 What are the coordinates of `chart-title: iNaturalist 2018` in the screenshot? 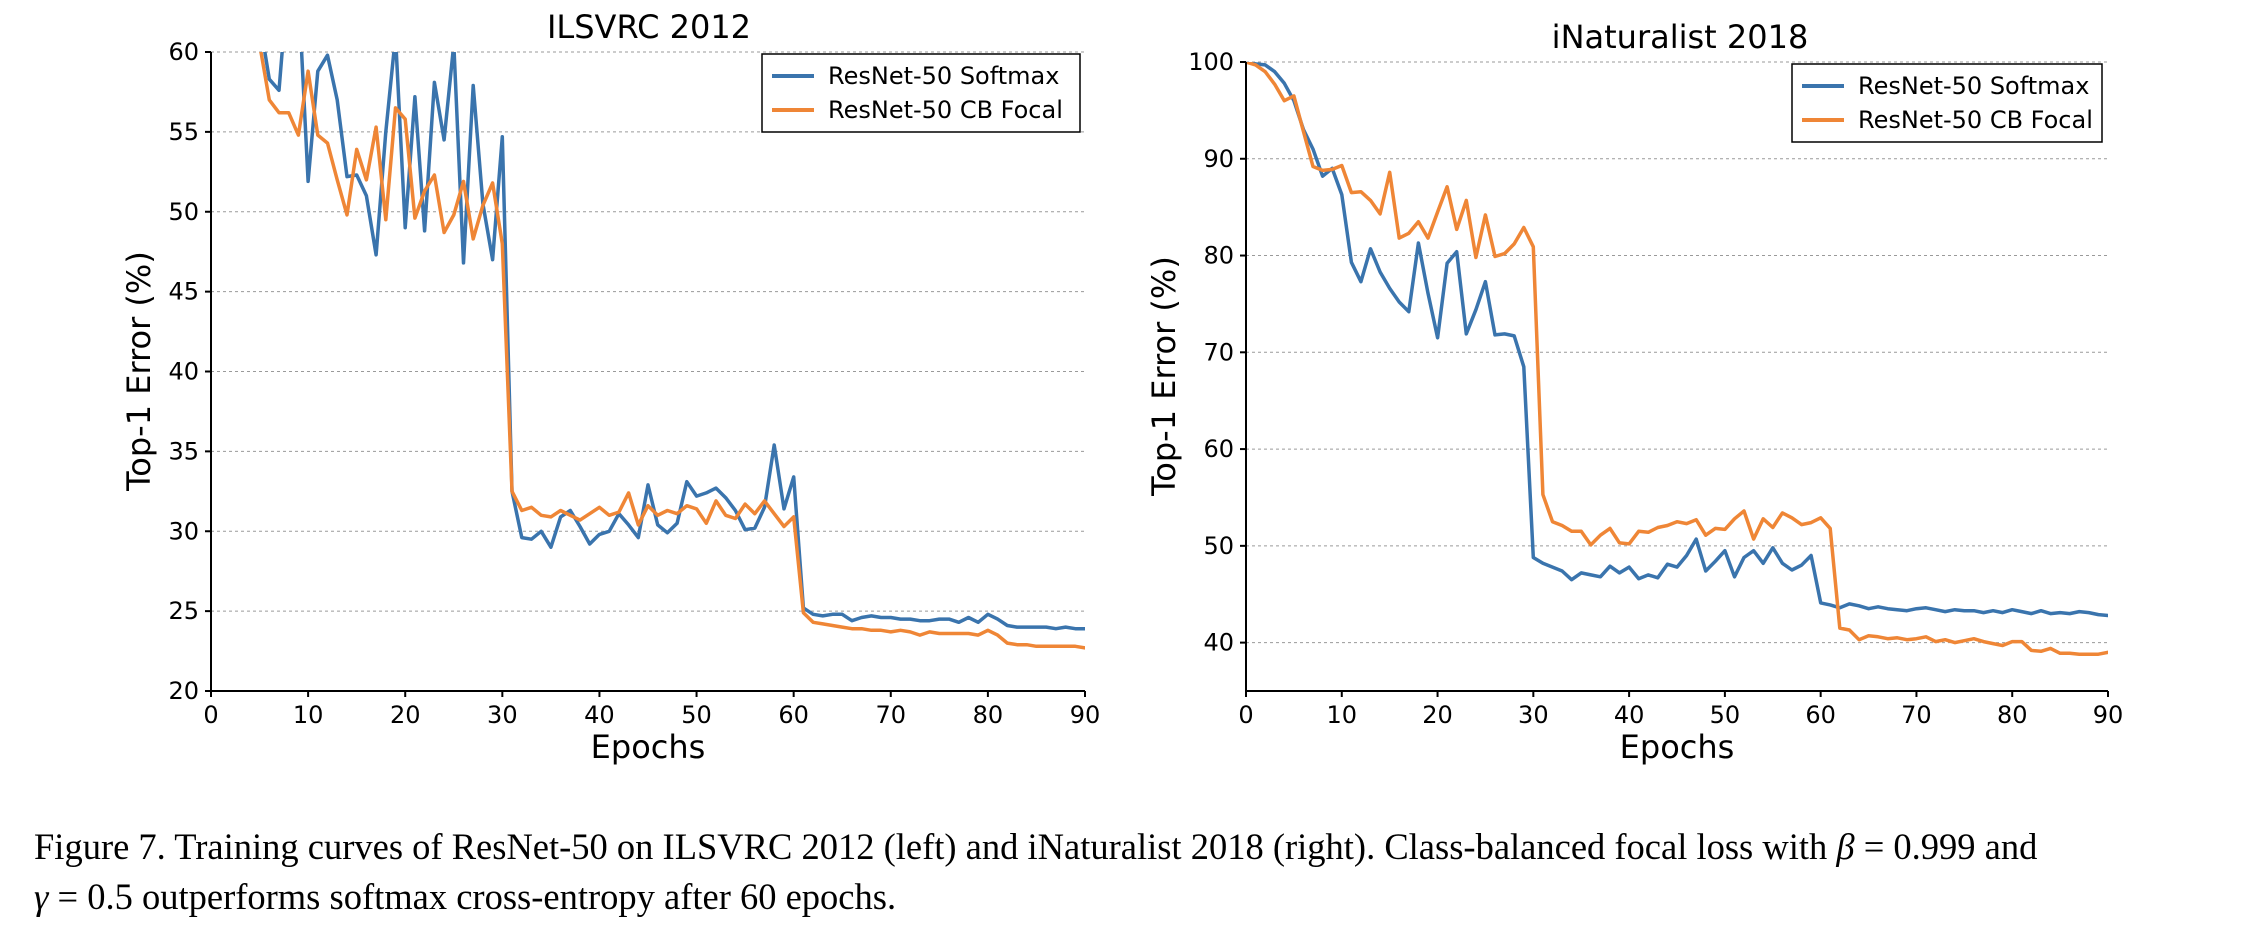 It's located at (1680, 37).